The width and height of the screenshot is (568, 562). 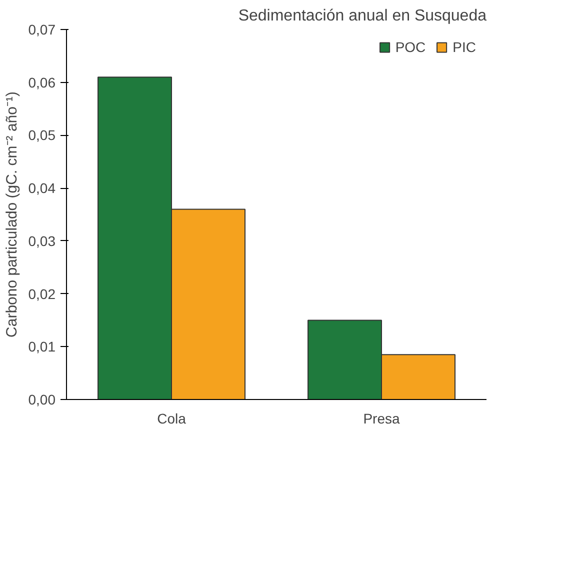 I want to click on y-tick-label: 0,01, so click(x=42, y=346).